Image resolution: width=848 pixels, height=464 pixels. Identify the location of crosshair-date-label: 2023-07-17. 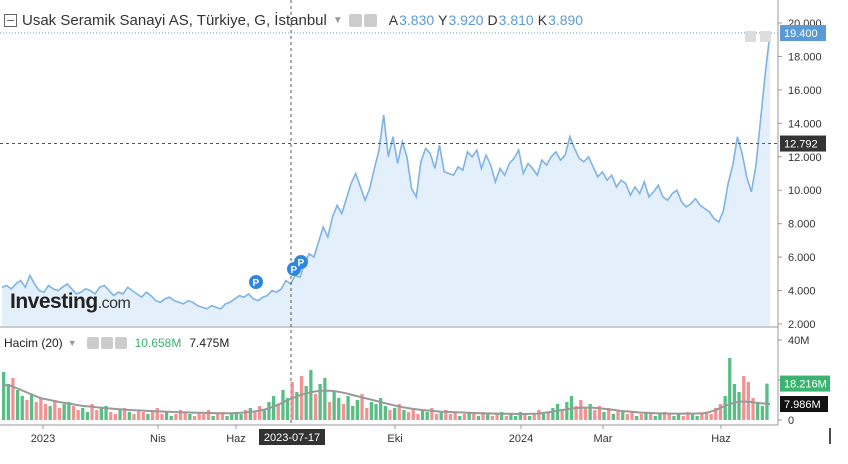
(292, 438).